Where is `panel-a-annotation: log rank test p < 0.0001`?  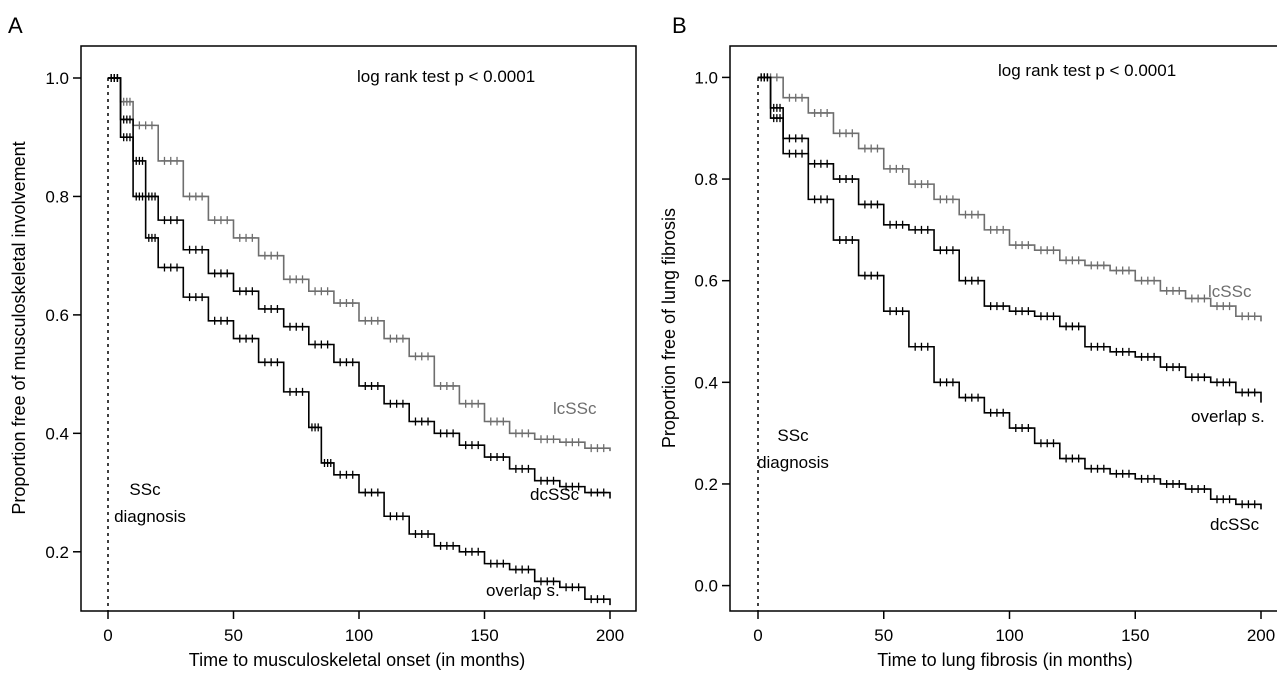
panel-a-annotation: log rank test p < 0.0001 is located at coordinates (446, 76).